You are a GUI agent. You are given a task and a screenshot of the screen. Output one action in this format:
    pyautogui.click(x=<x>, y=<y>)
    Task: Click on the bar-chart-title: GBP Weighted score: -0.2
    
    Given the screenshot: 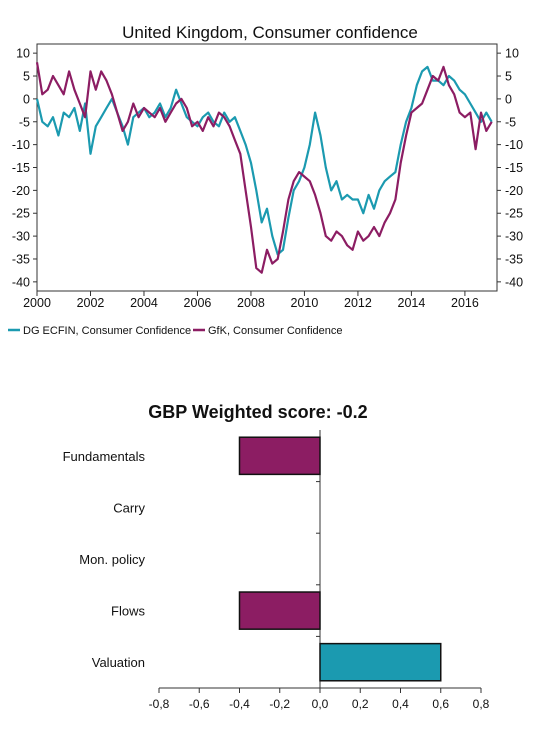 What is the action you would take?
    pyautogui.click(x=257, y=412)
    